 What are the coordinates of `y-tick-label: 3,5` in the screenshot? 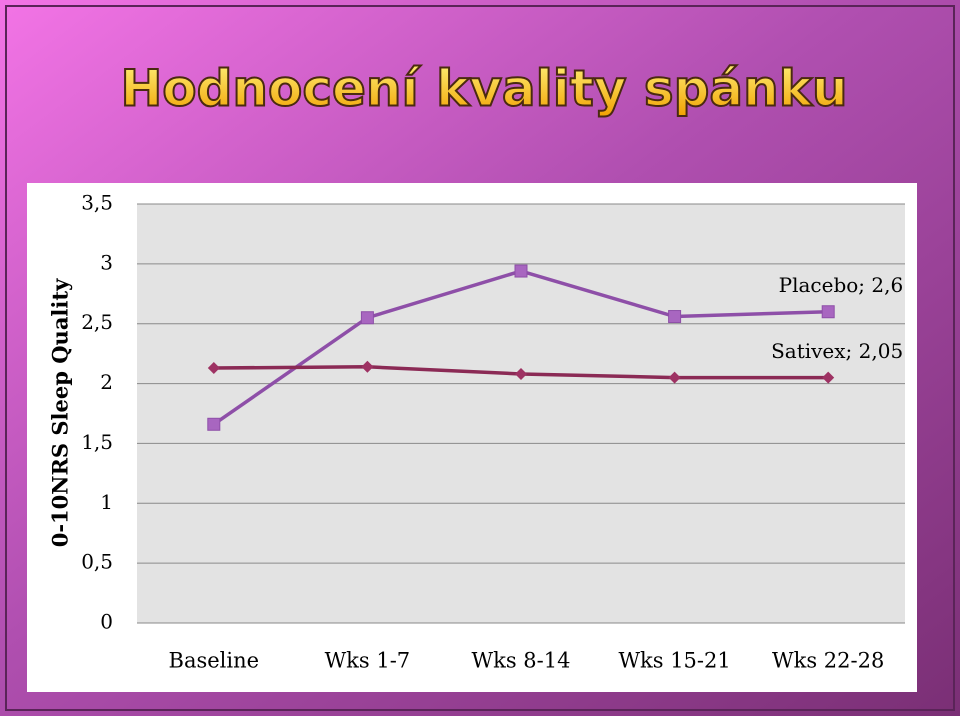 It's located at (97, 203).